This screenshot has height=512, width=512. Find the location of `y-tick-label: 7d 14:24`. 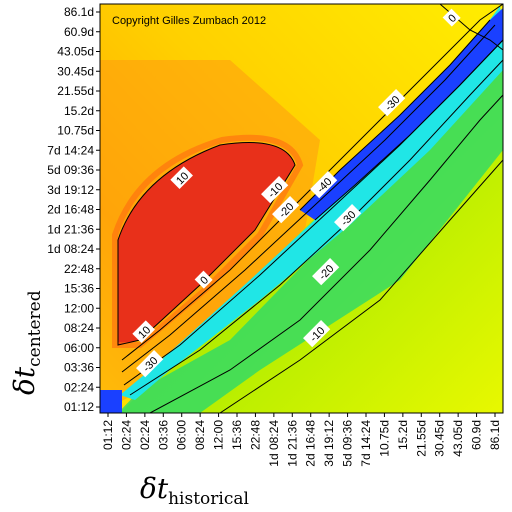

y-tick-label: 7d 14:24 is located at coordinates (70, 150).